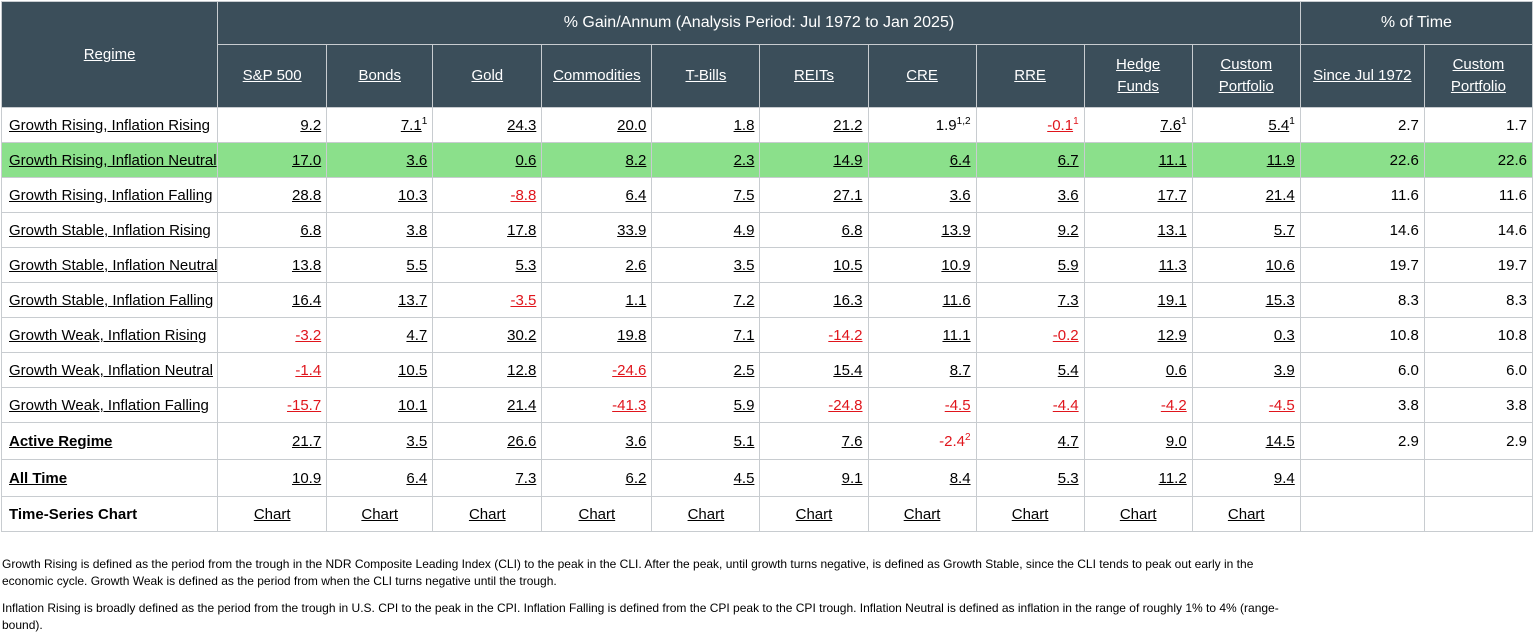  What do you see at coordinates (1246, 370) in the screenshot?
I see `value-cell-custom-portfolio: 3.9` at bounding box center [1246, 370].